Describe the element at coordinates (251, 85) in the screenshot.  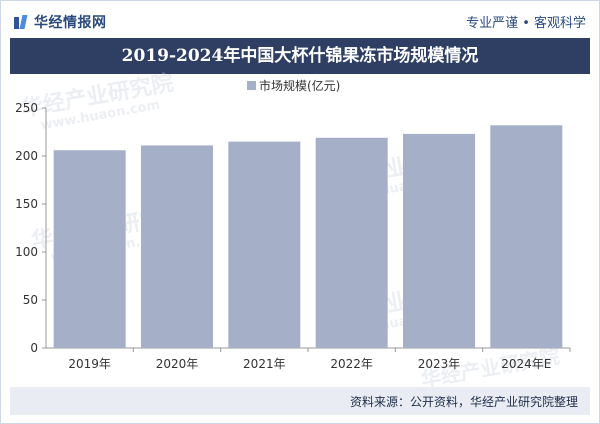
I see `legend-swatch` at that location.